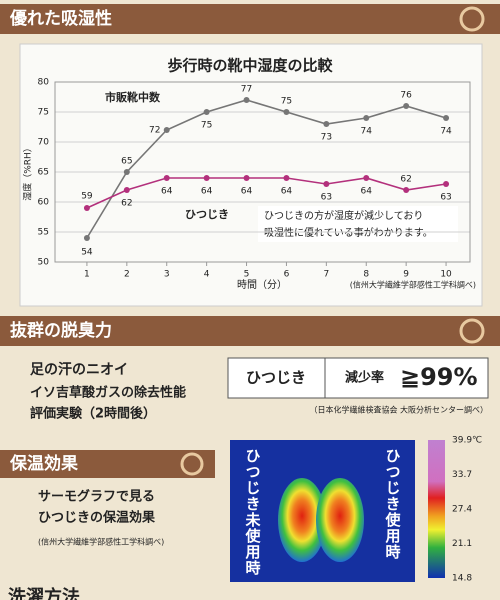 The width and height of the screenshot is (500, 600). I want to click on right-label: ひつじき使用時, so click(393, 504).